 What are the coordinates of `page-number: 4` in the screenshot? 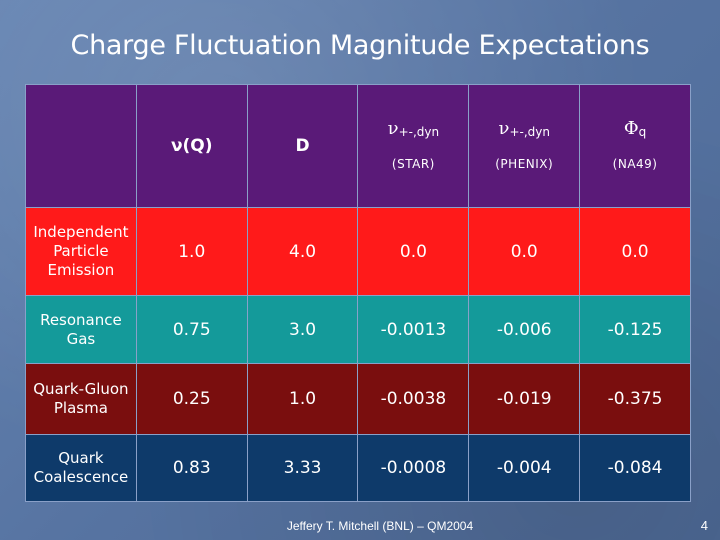 It's located at (704, 525).